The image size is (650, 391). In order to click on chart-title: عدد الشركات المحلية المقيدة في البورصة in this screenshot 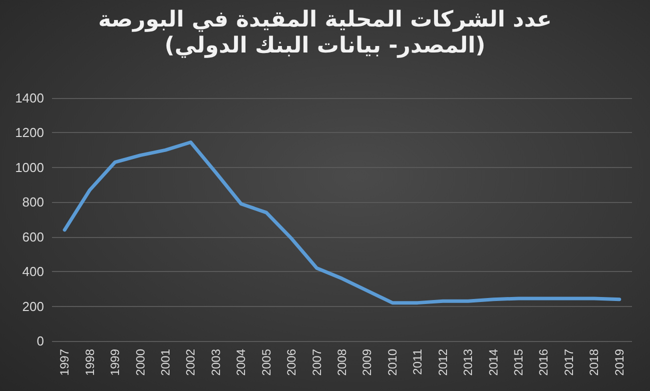, I will do `click(325, 20)`.